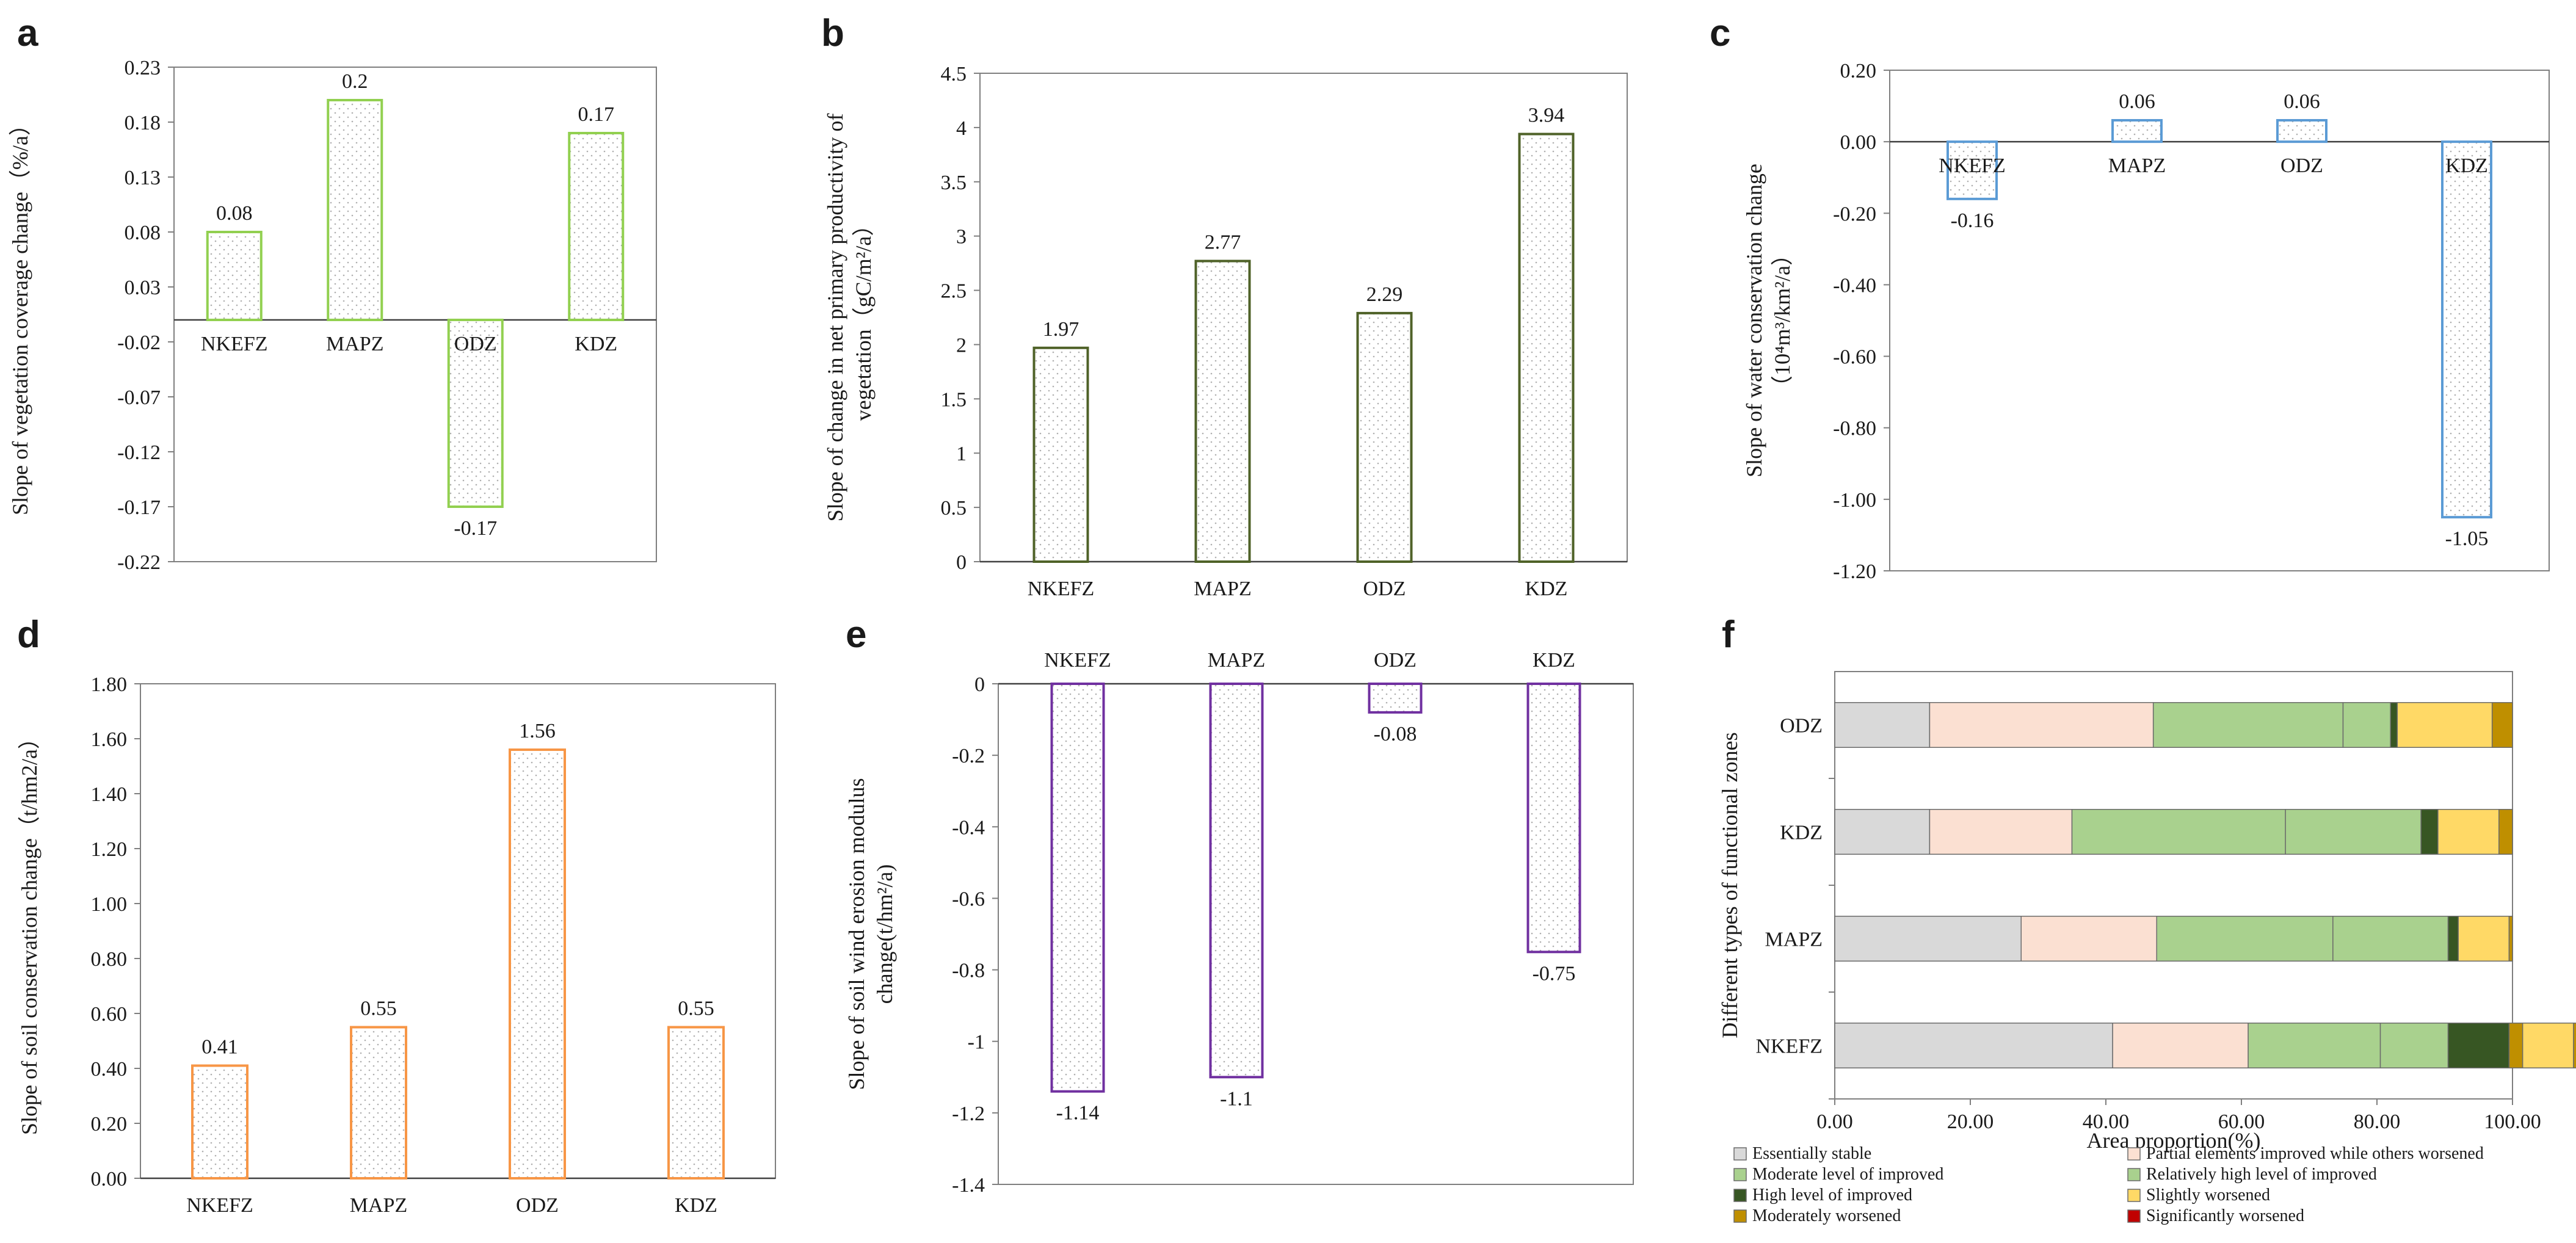 The width and height of the screenshot is (2576, 1243). Describe the element at coordinates (968, 827) in the screenshot. I see `y-tick-label: -0.4` at that location.